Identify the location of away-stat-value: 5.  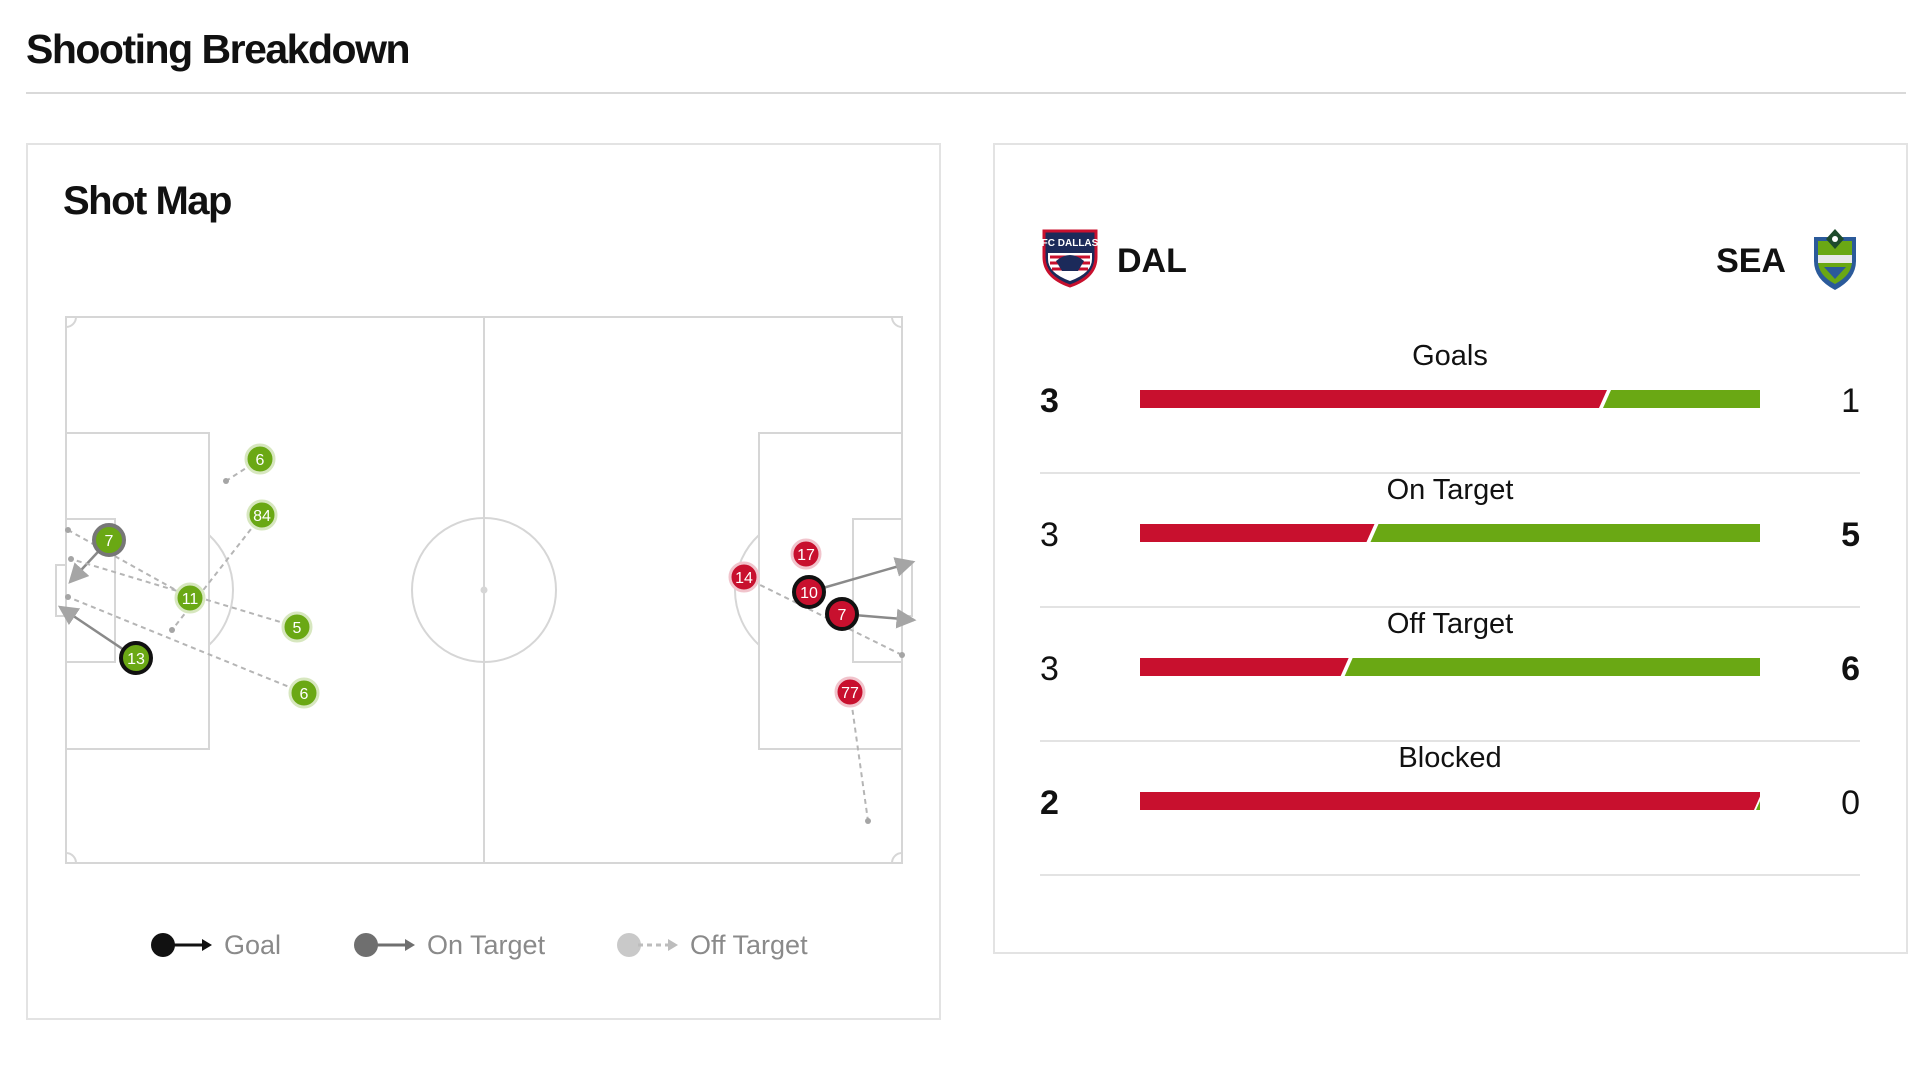
(1850, 535).